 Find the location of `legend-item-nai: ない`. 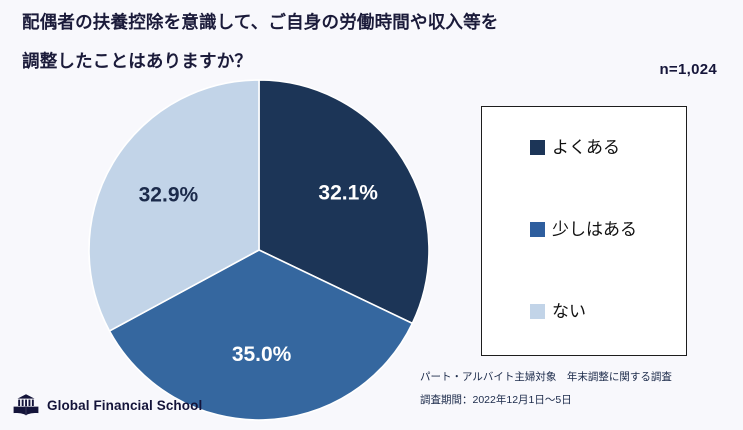

legend-item-nai: ない is located at coordinates (605, 311).